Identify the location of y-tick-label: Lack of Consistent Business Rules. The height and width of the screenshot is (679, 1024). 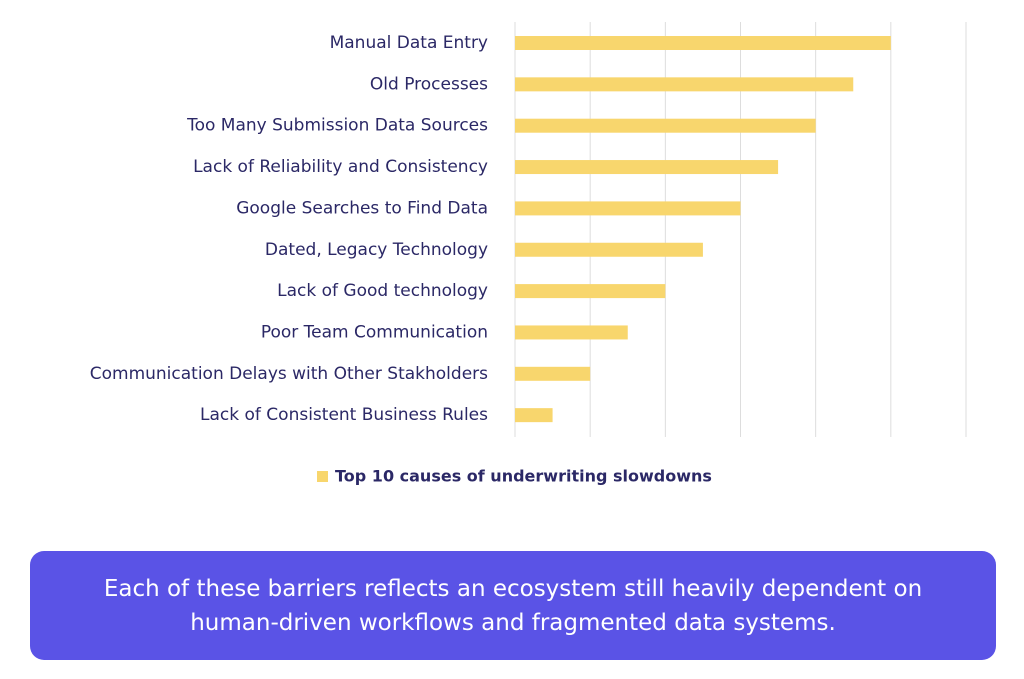
(344, 415).